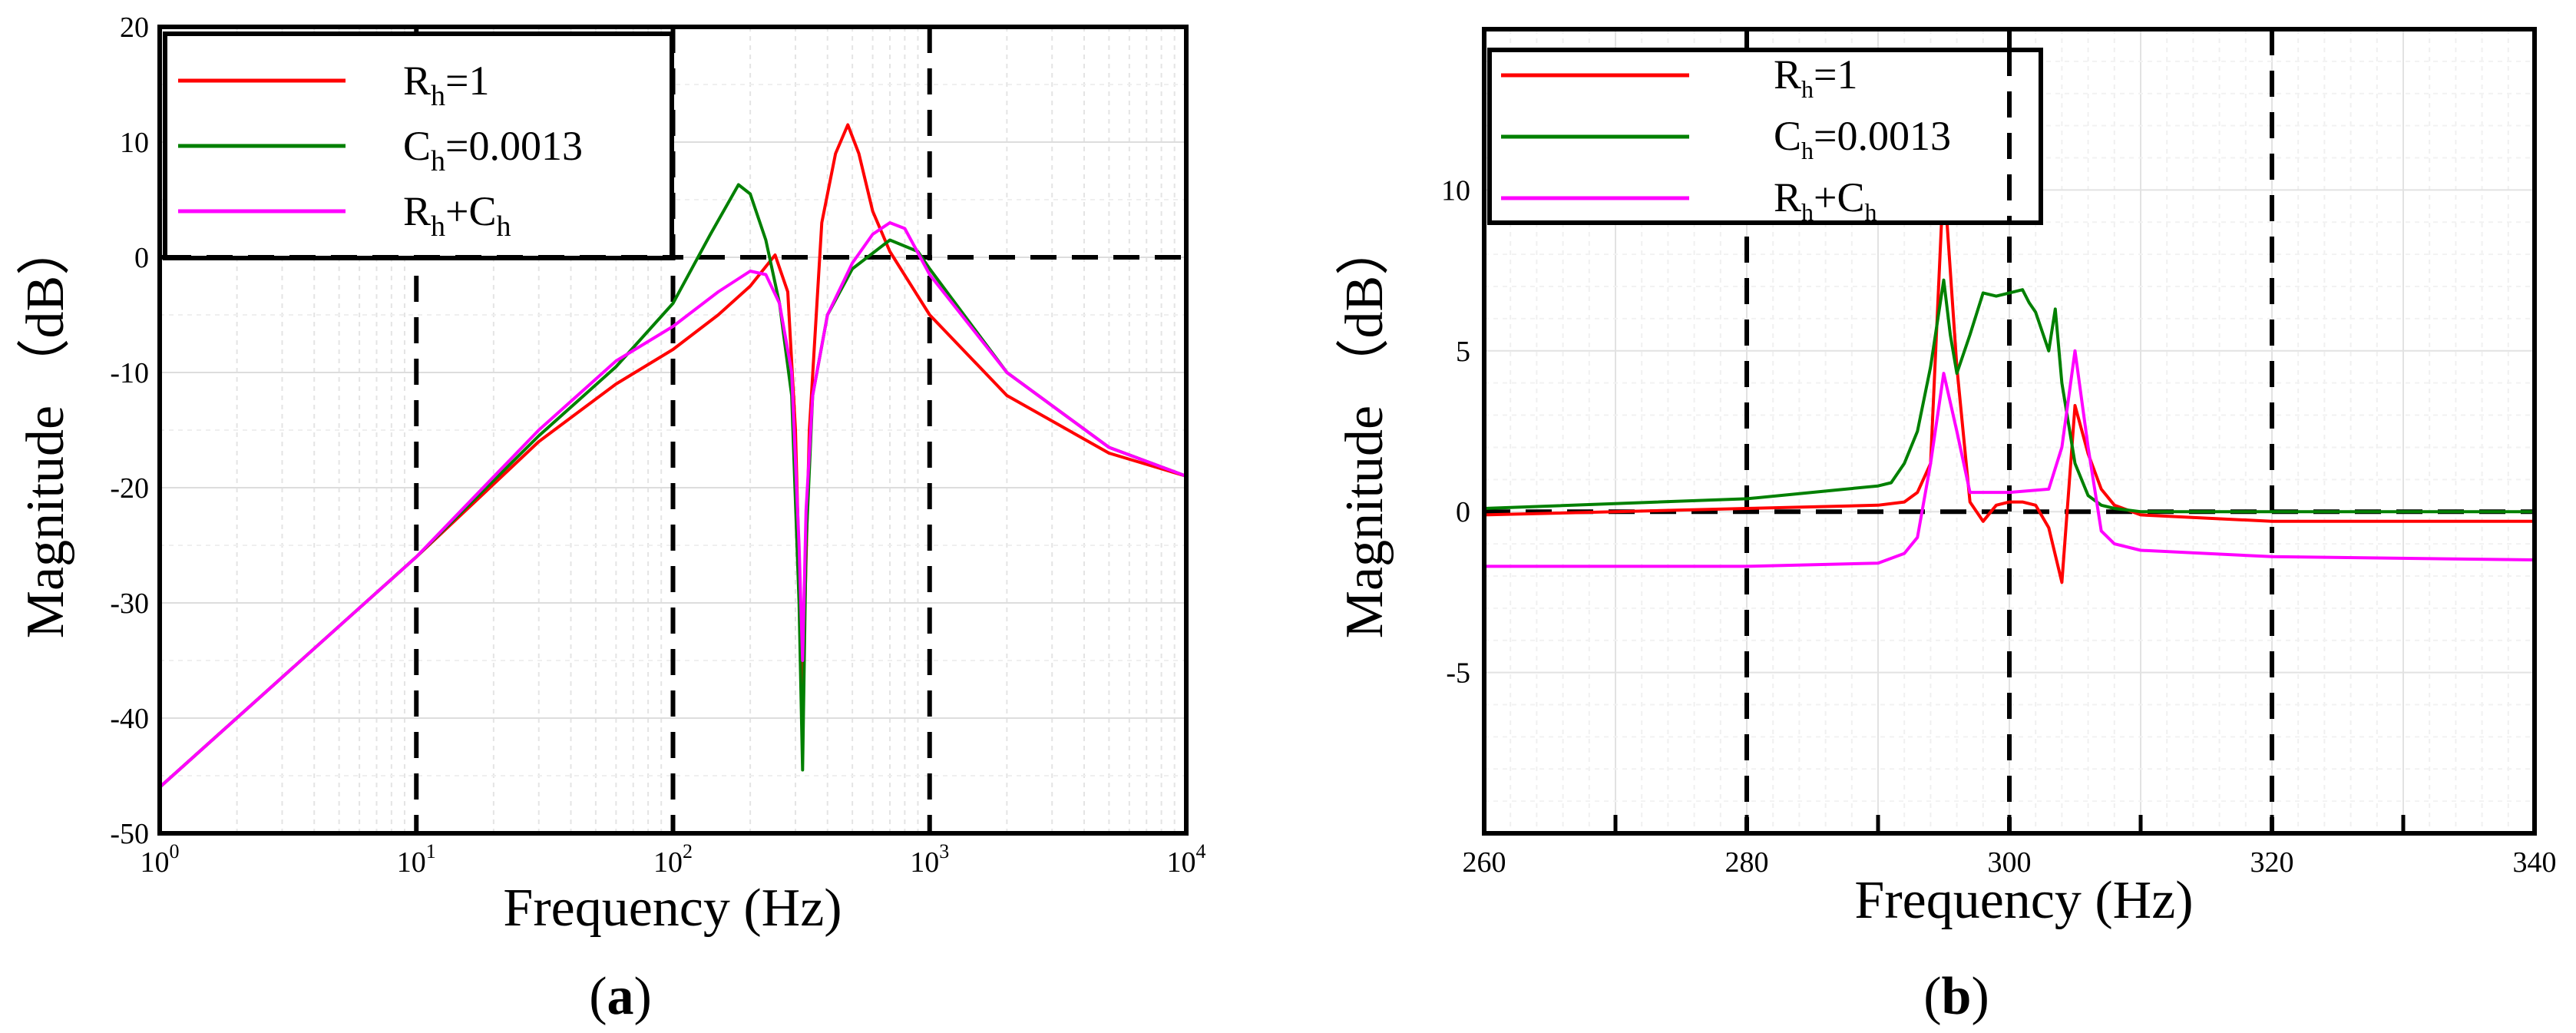  What do you see at coordinates (129, 488) in the screenshot?
I see `y-tick-label: -20` at bounding box center [129, 488].